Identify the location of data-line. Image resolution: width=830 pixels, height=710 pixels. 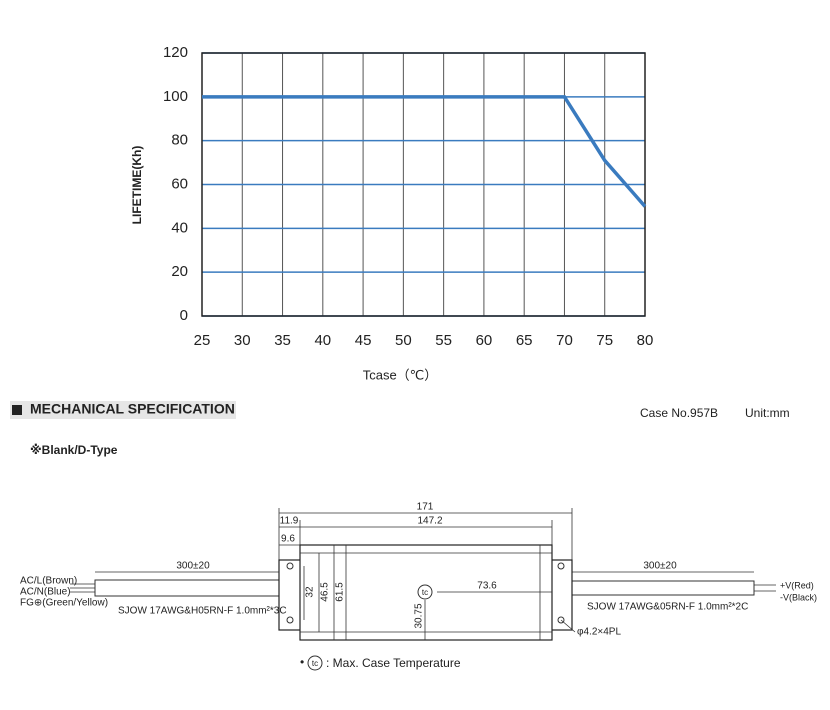
(424, 151).